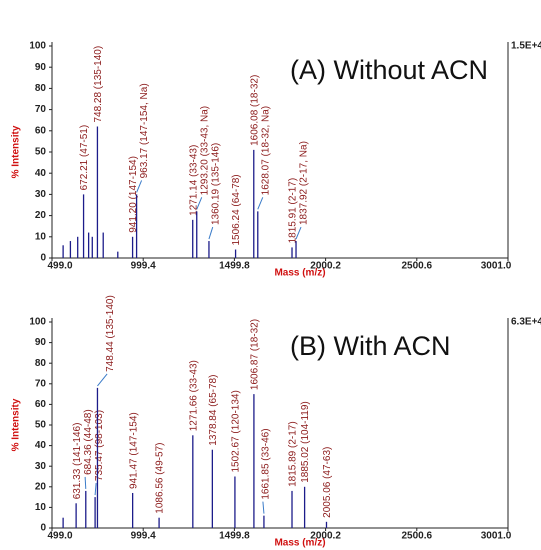 The image size is (541, 550). Describe the element at coordinates (193, 180) in the screenshot. I see `peak-label: 1271.14 (33-43)` at that location.